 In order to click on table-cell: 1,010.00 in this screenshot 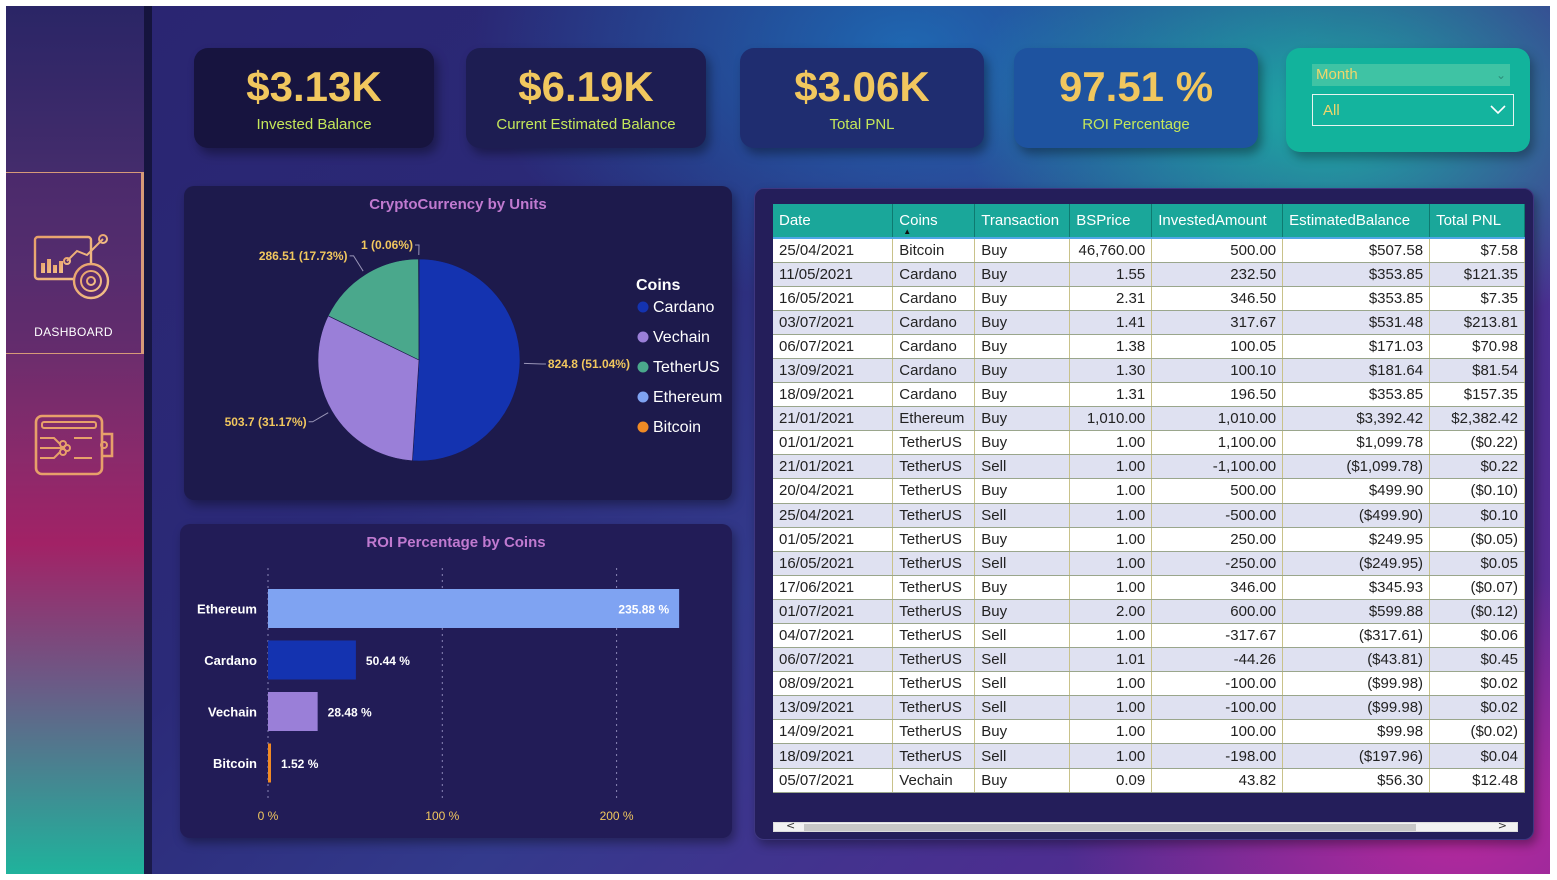, I will do `click(1217, 419)`.